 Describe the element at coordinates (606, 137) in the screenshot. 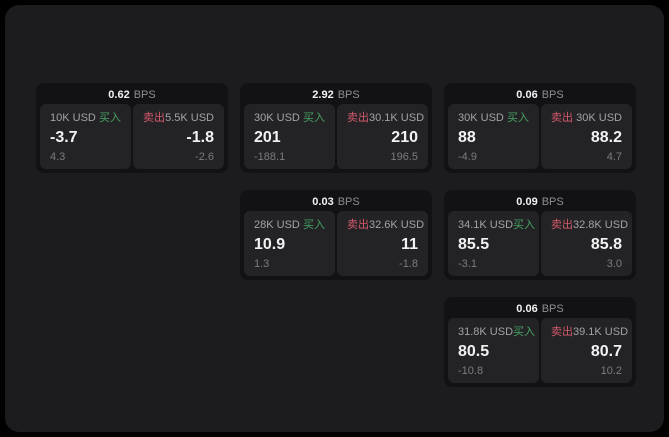

I see `sell-price: 88.2` at that location.